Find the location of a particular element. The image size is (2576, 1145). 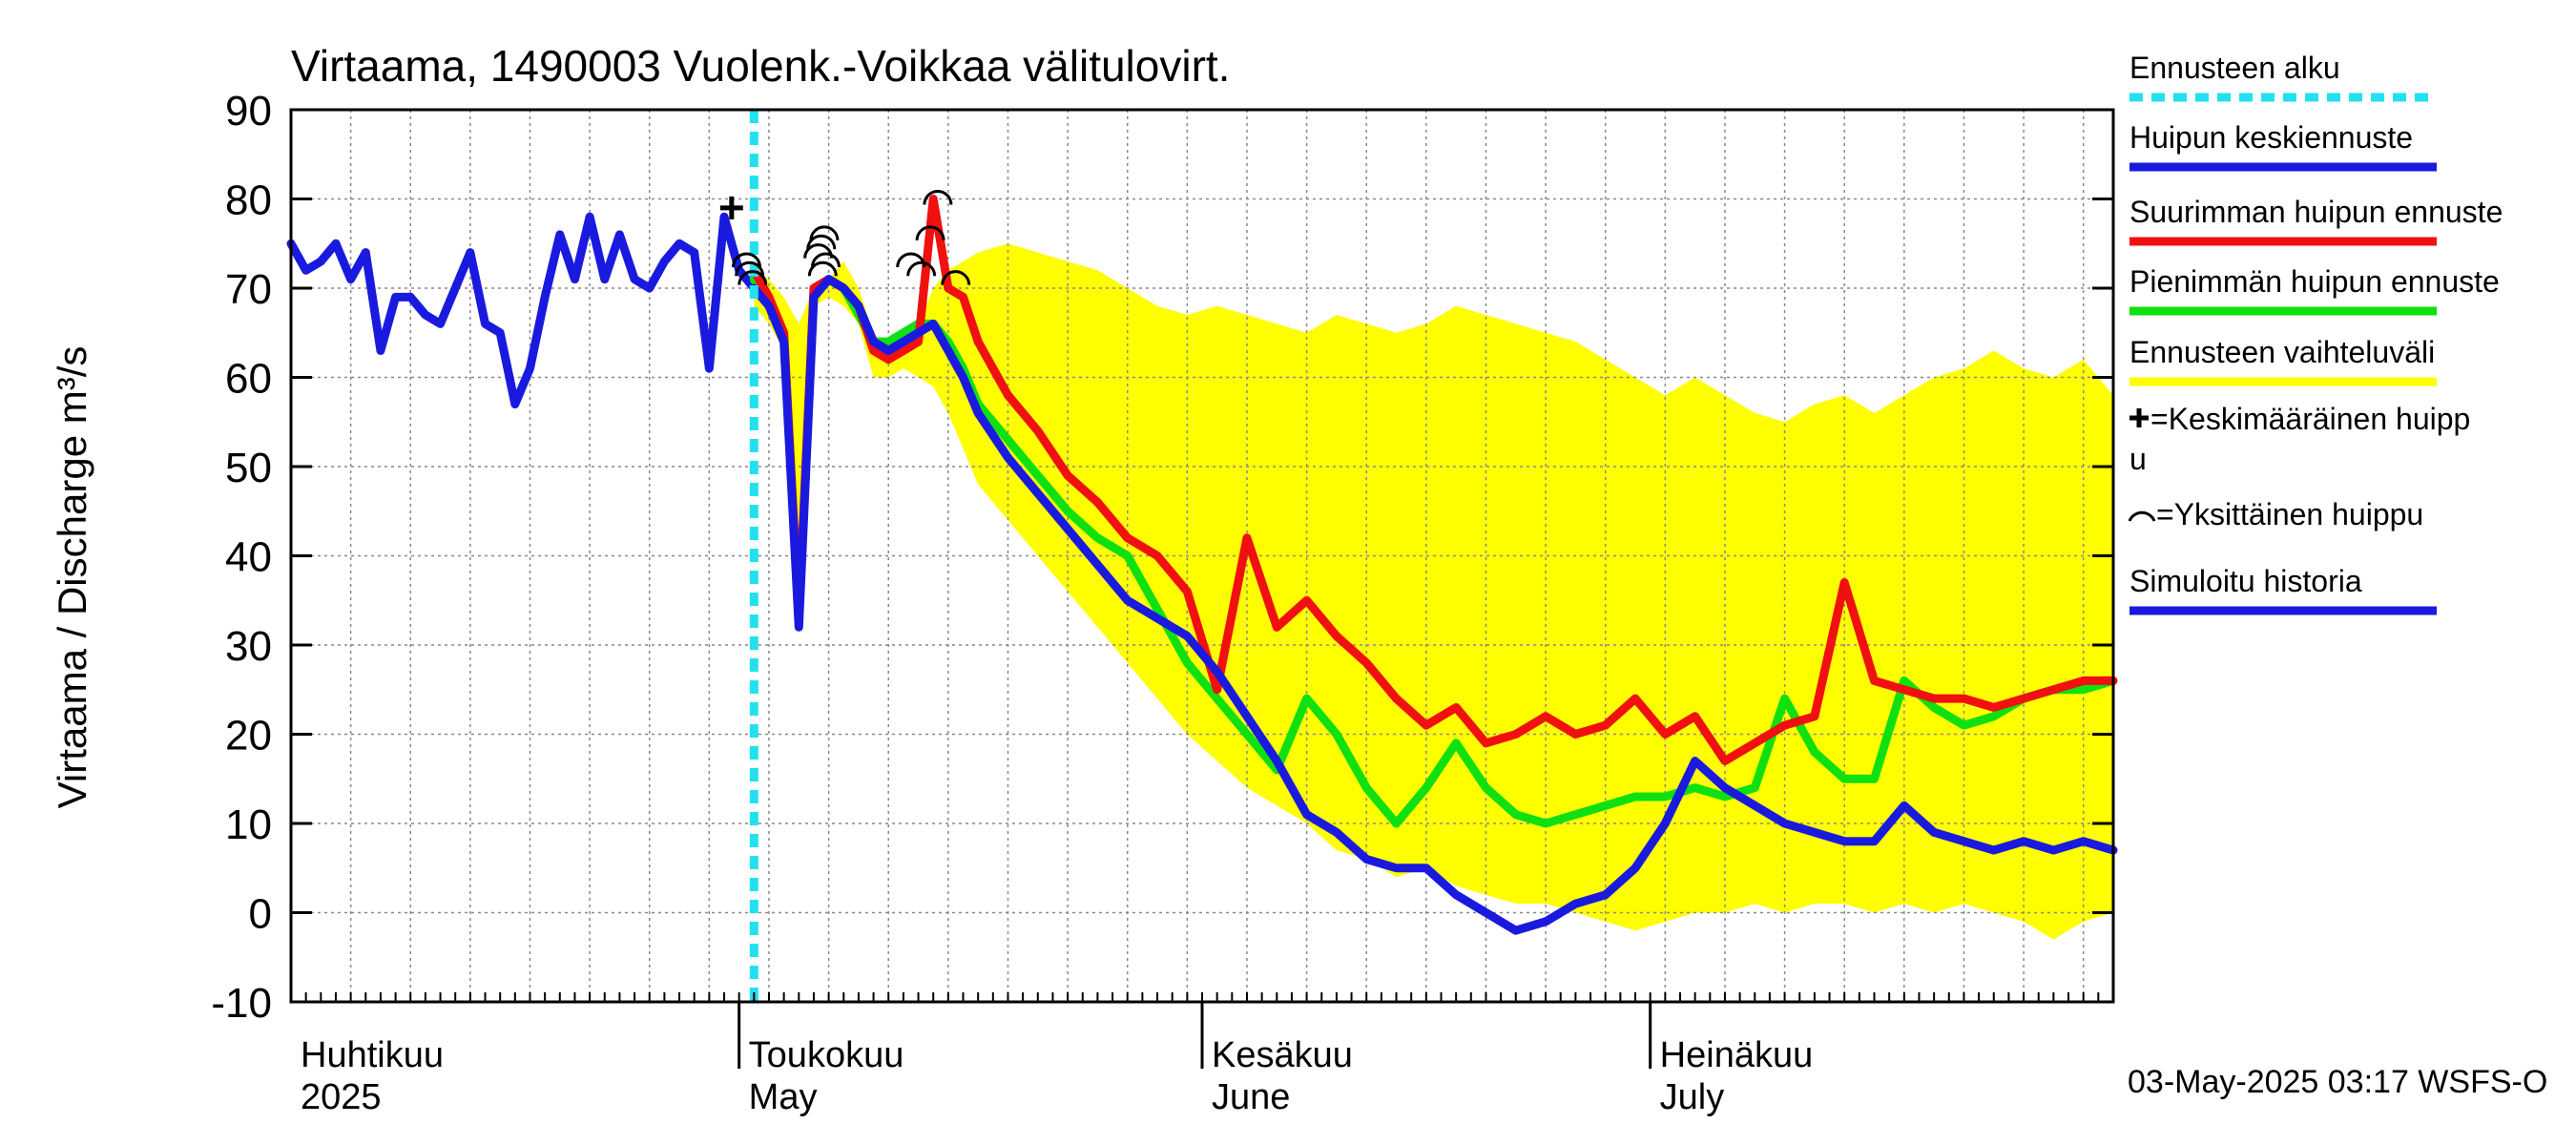

x-month-sublabel: June is located at coordinates (1251, 1097).